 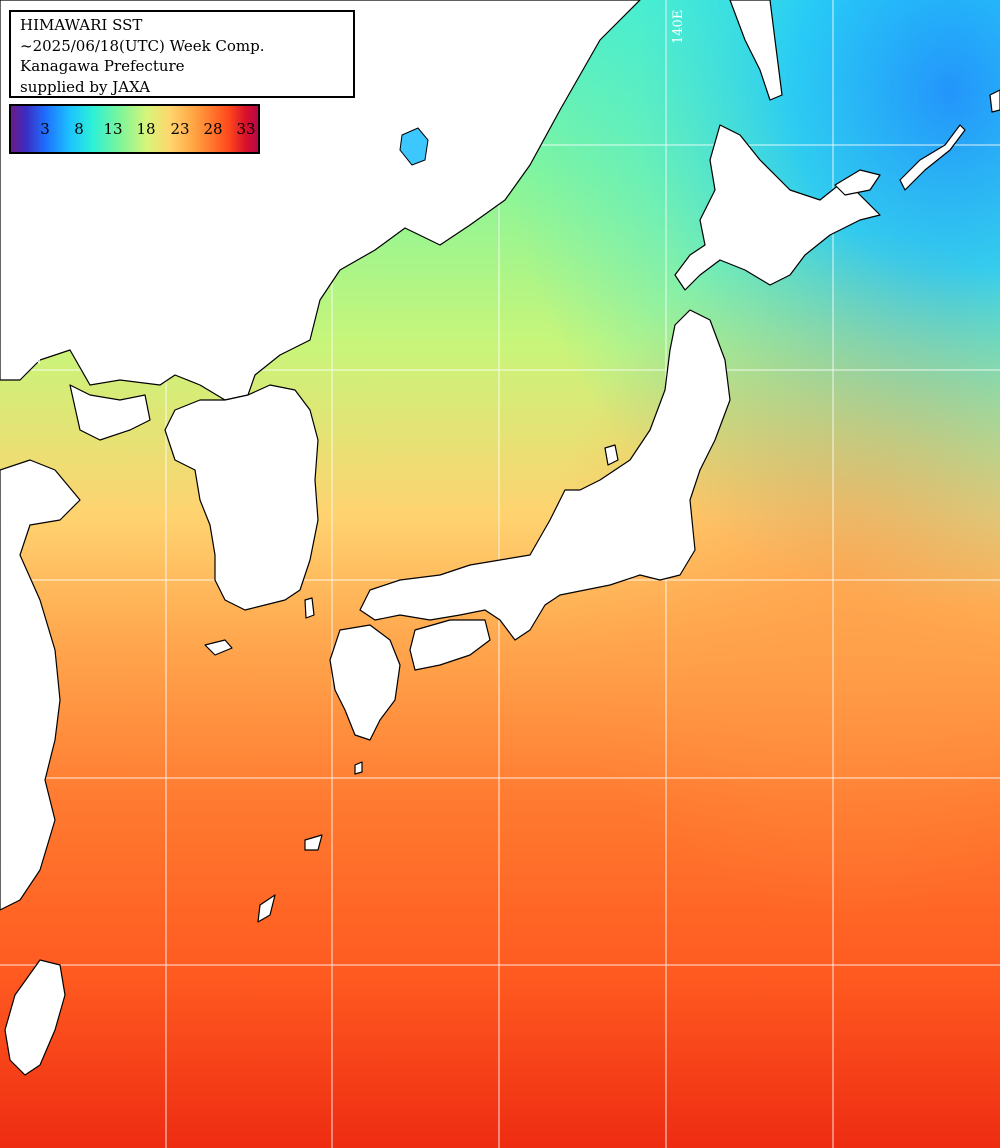 What do you see at coordinates (450, 645) in the screenshot?
I see `shikoku` at bounding box center [450, 645].